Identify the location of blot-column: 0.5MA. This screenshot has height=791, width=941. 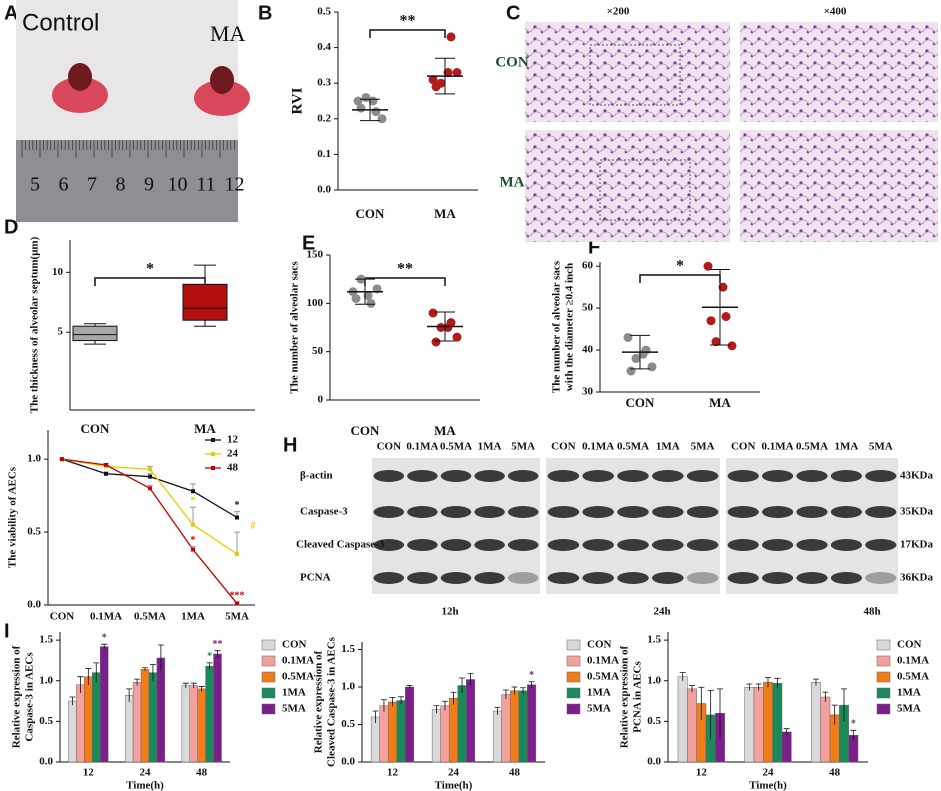
(456, 447).